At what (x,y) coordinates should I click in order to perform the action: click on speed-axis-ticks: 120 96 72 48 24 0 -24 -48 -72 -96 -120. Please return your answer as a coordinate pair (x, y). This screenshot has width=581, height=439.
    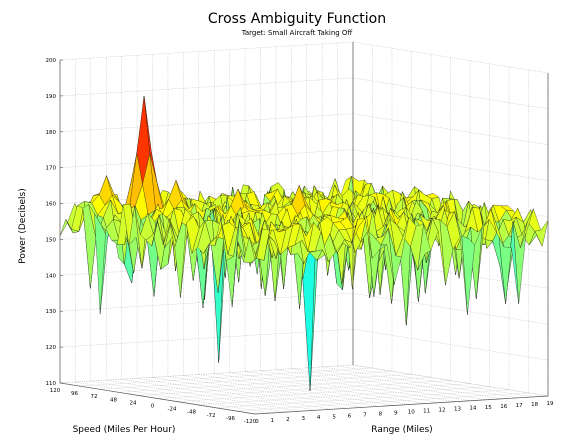
    Looking at the image, I should click on (153, 406).